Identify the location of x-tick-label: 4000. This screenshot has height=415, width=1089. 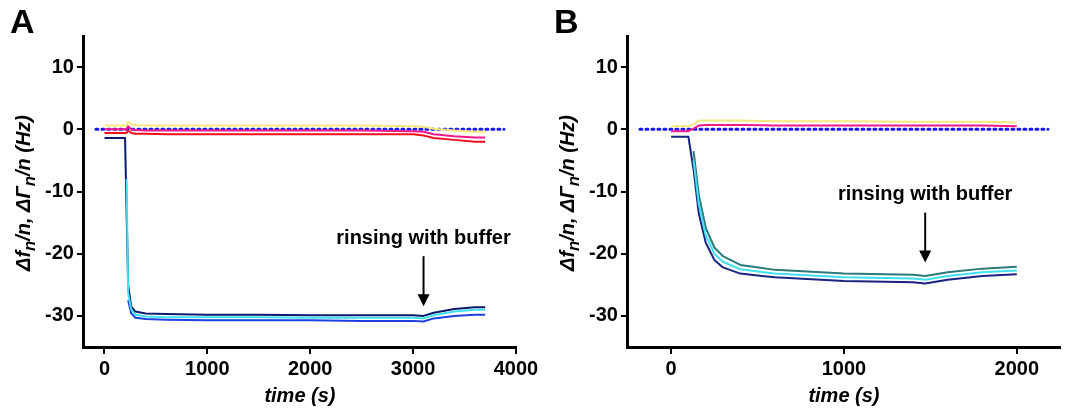
(516, 367).